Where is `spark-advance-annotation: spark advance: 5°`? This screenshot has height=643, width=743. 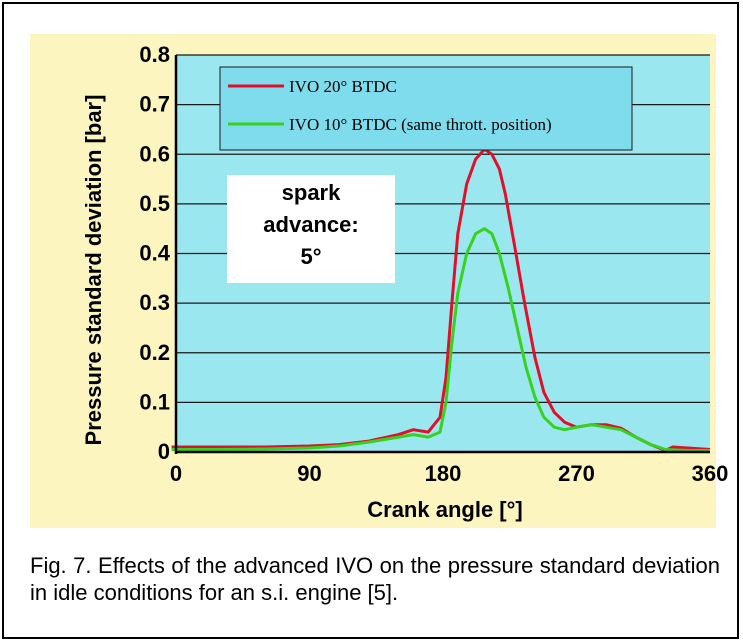 spark-advance-annotation: spark advance: 5° is located at coordinates (311, 229).